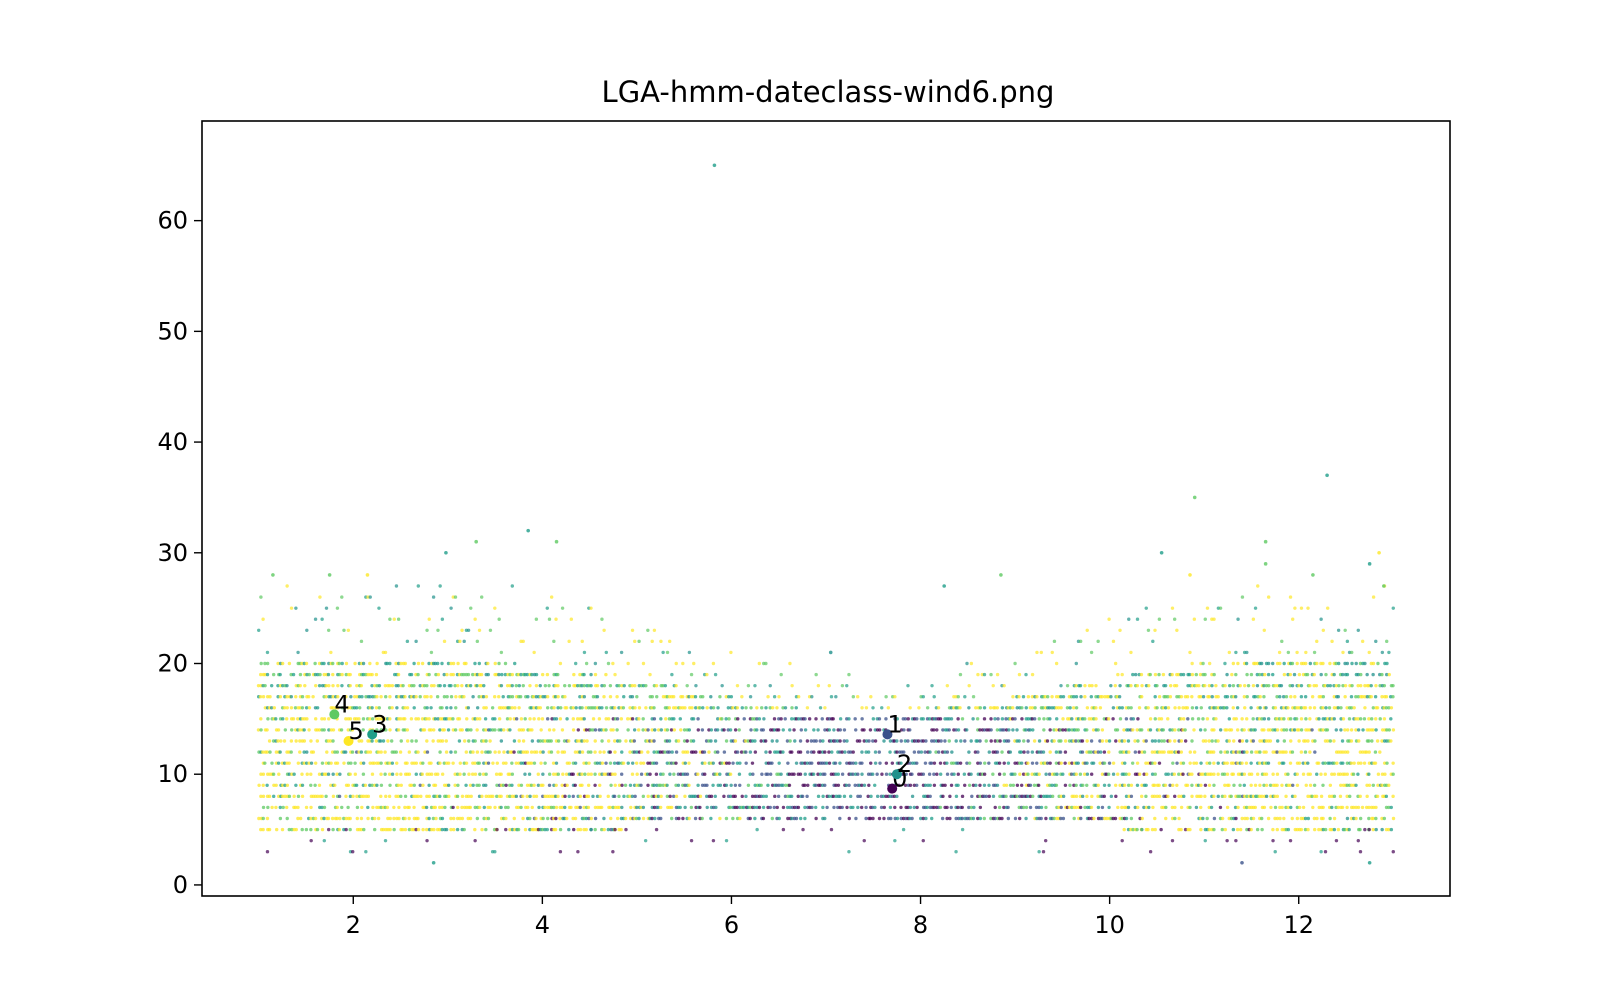 The image size is (1600, 1000). I want to click on centroid-marker, so click(334, 714).